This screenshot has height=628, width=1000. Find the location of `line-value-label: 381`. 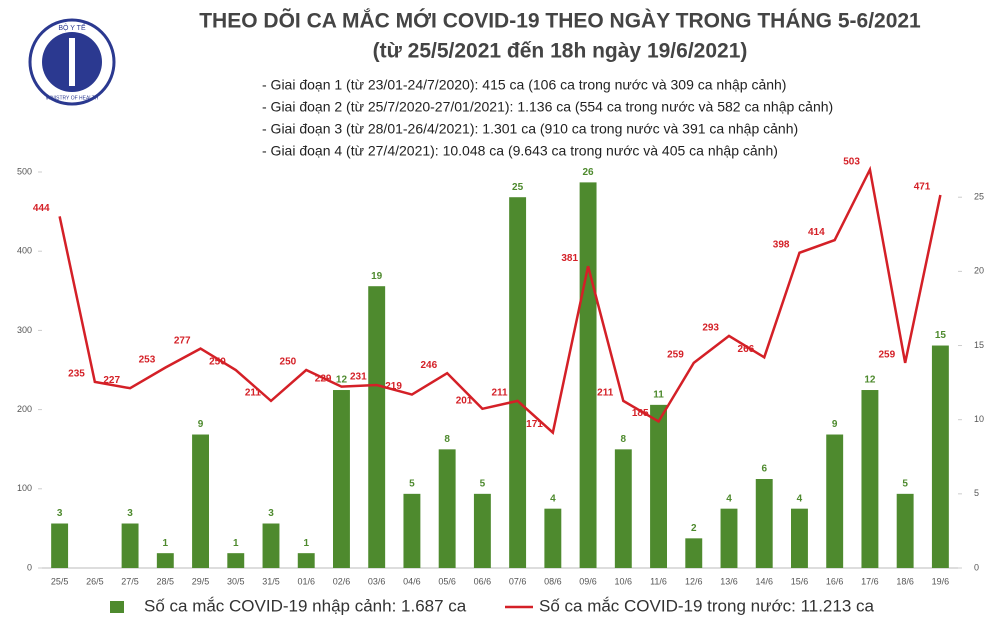

line-value-label: 381 is located at coordinates (569, 258).